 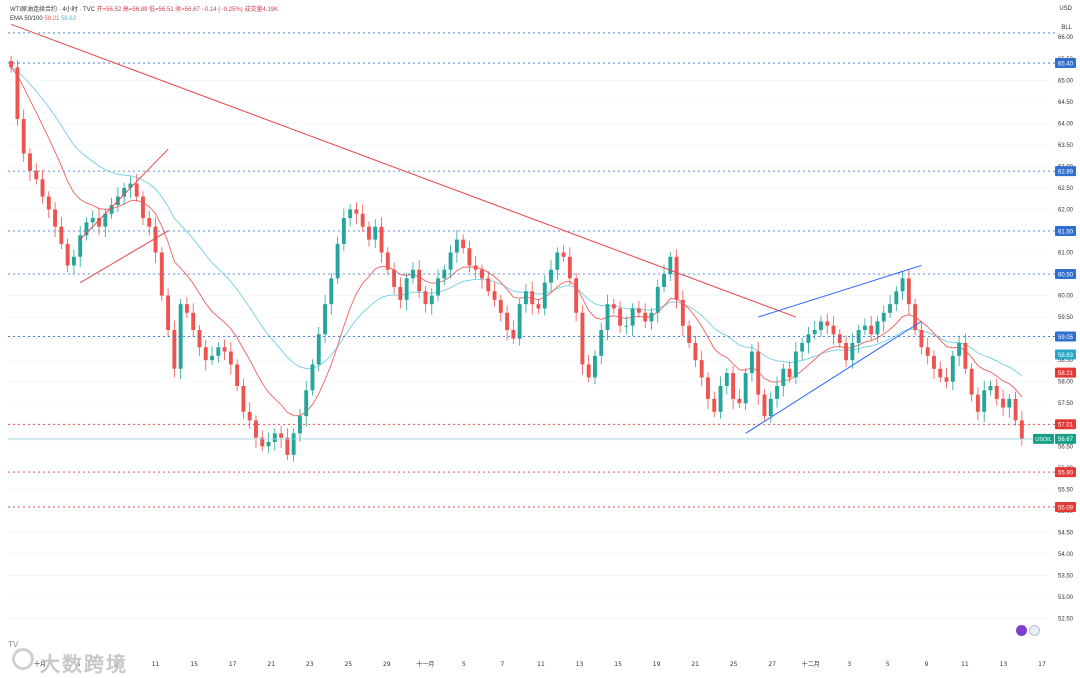 What do you see at coordinates (840, 291) in the screenshot?
I see `rising-wedge-upper-dec` at bounding box center [840, 291].